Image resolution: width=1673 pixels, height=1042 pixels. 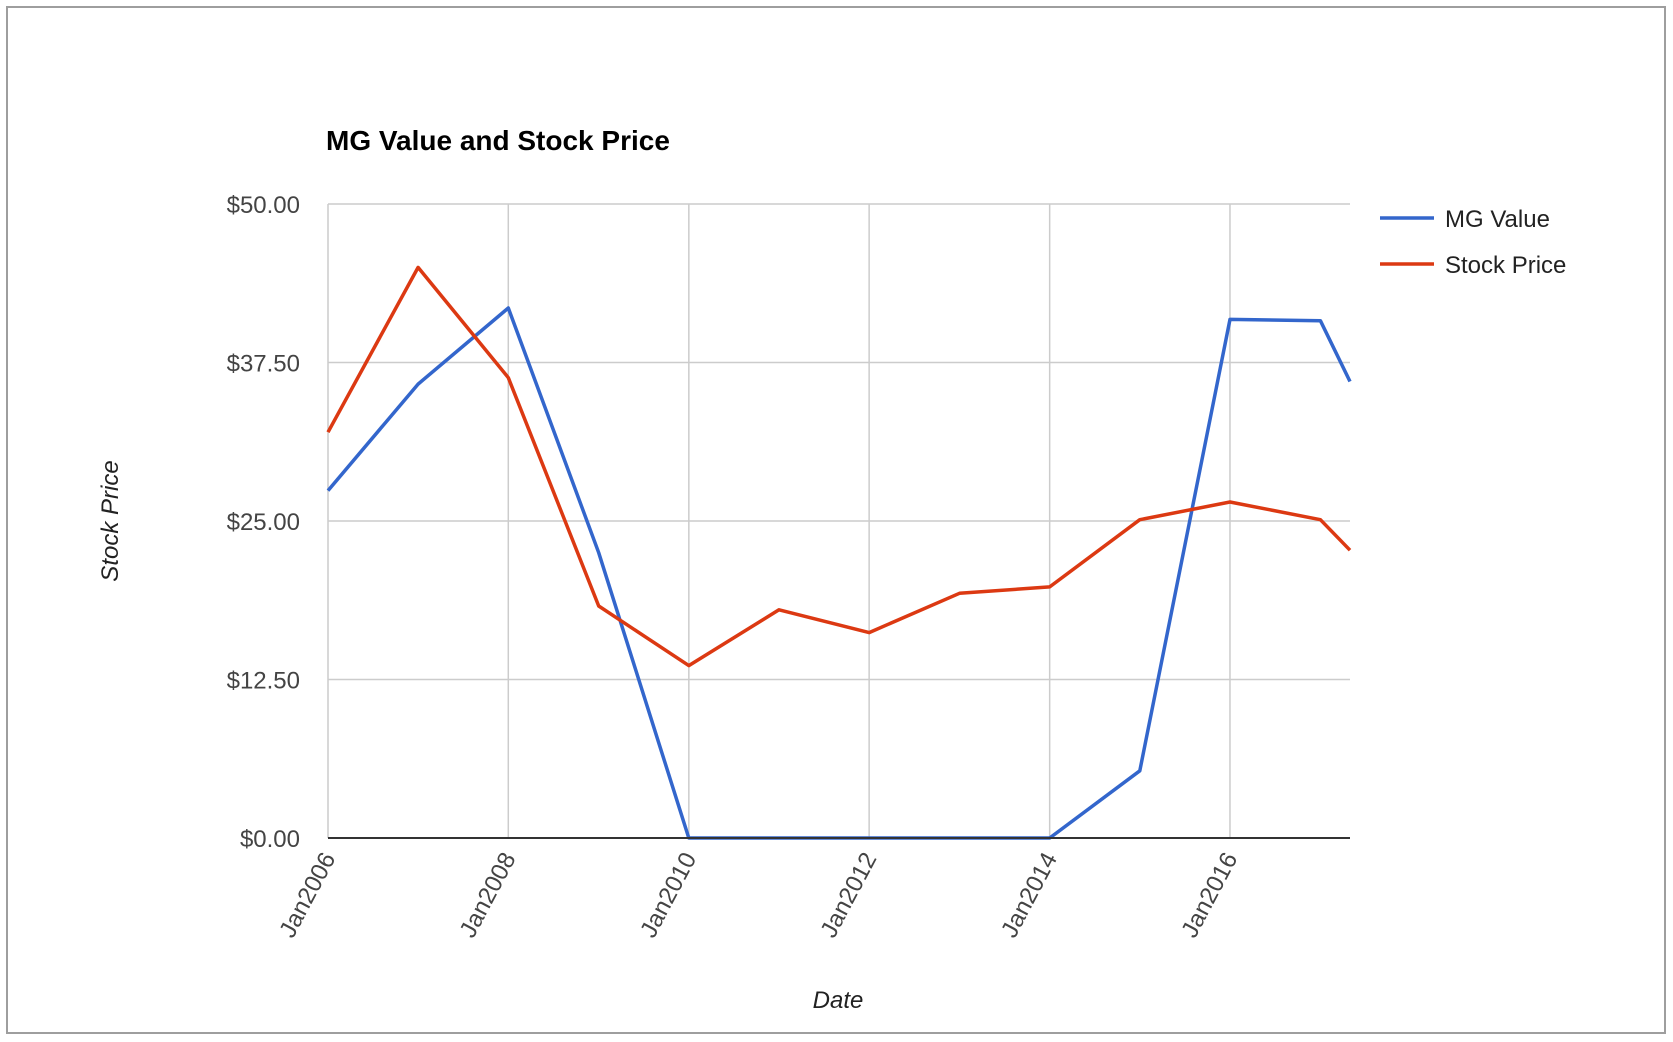 I want to click on x-axis-title: Date, so click(x=838, y=1000).